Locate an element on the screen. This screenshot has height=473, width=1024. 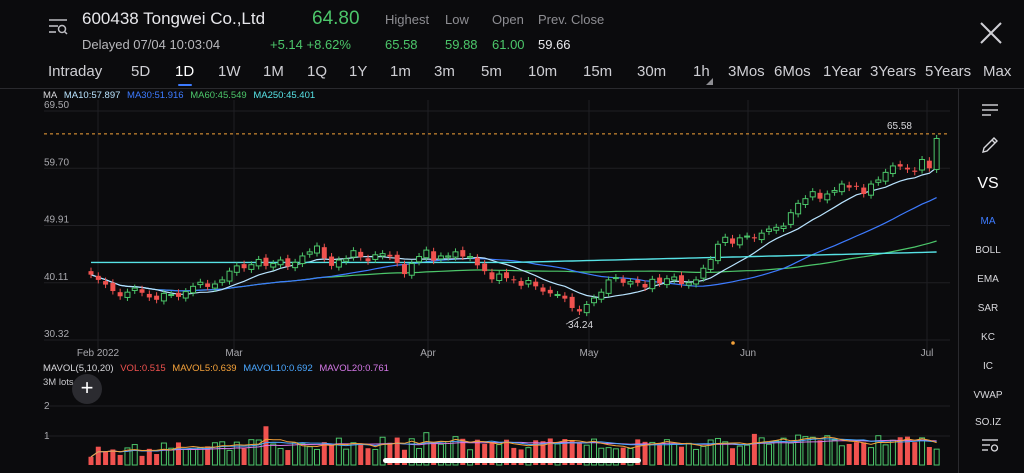
tab-intraday: Intraday is located at coordinates (75, 71).